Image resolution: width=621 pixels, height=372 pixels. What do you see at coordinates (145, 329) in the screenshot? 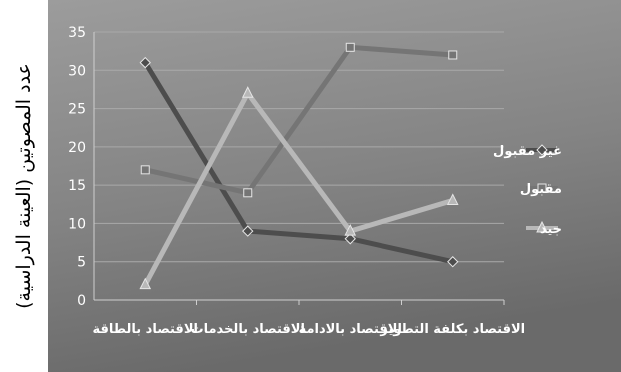
I see `x-tick-label: الاقتصاد بالطاقة` at bounding box center [145, 329].